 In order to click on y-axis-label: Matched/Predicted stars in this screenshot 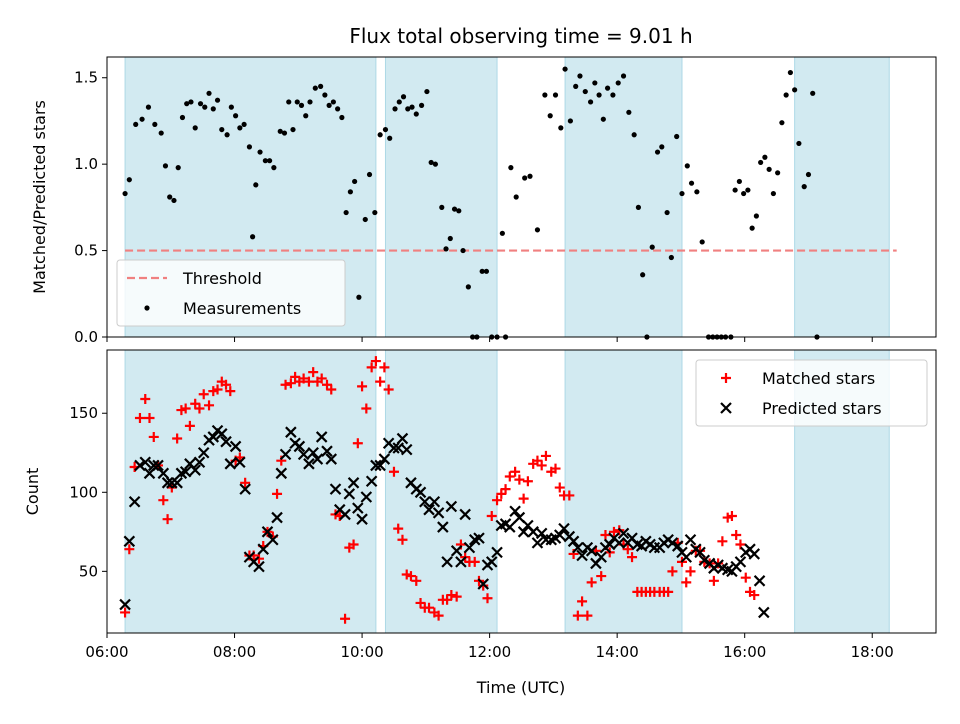, I will do `click(39, 197)`.